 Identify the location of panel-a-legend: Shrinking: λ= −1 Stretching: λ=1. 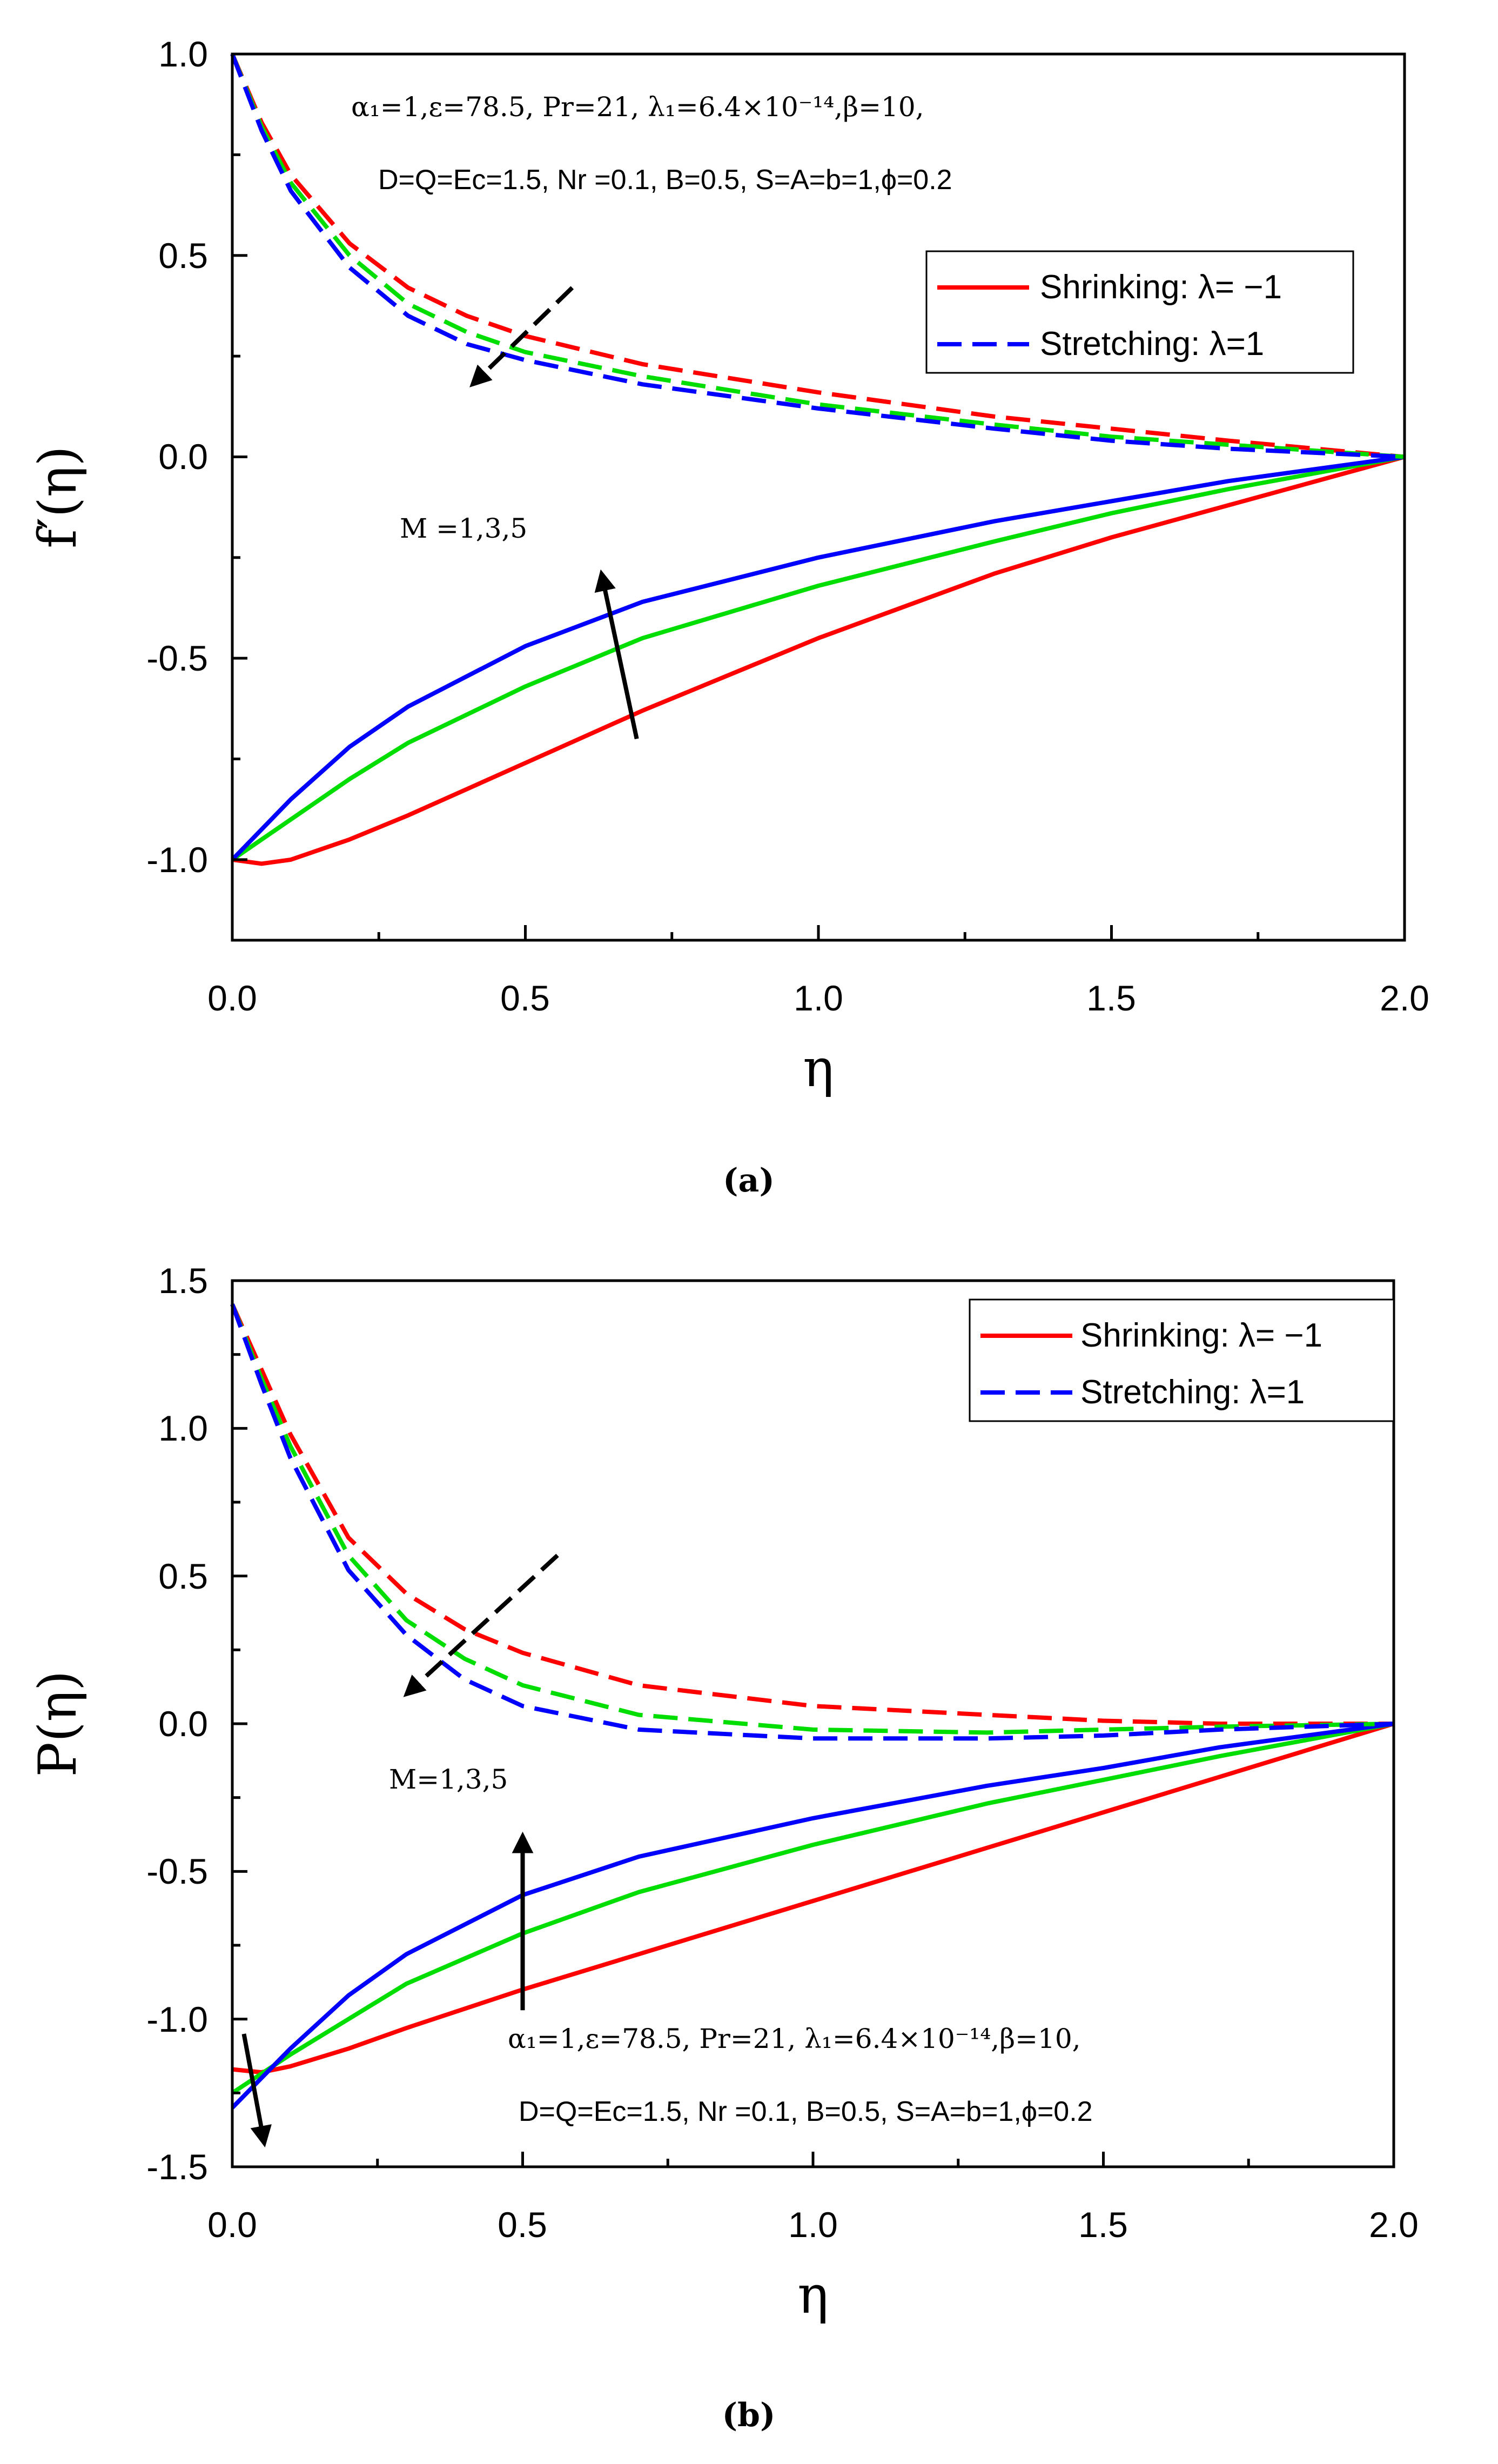
(1139, 312).